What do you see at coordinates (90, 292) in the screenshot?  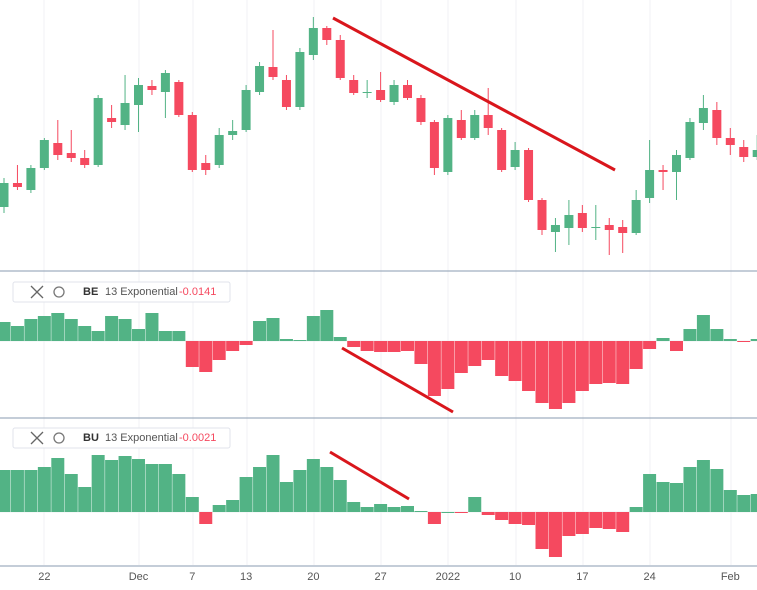 I see `indicator-name: BE` at bounding box center [90, 292].